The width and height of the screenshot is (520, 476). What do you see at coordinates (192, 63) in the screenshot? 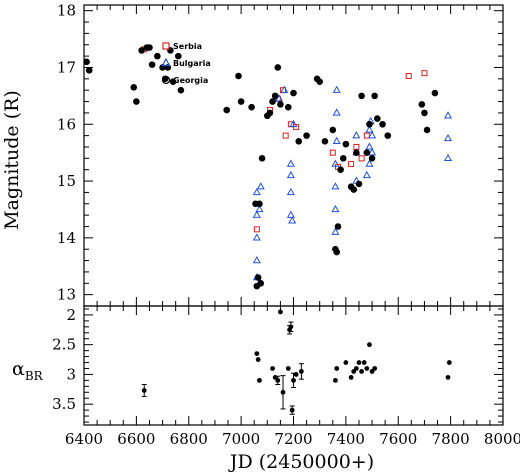
I see `legend-label: Bulgaria` at bounding box center [192, 63].